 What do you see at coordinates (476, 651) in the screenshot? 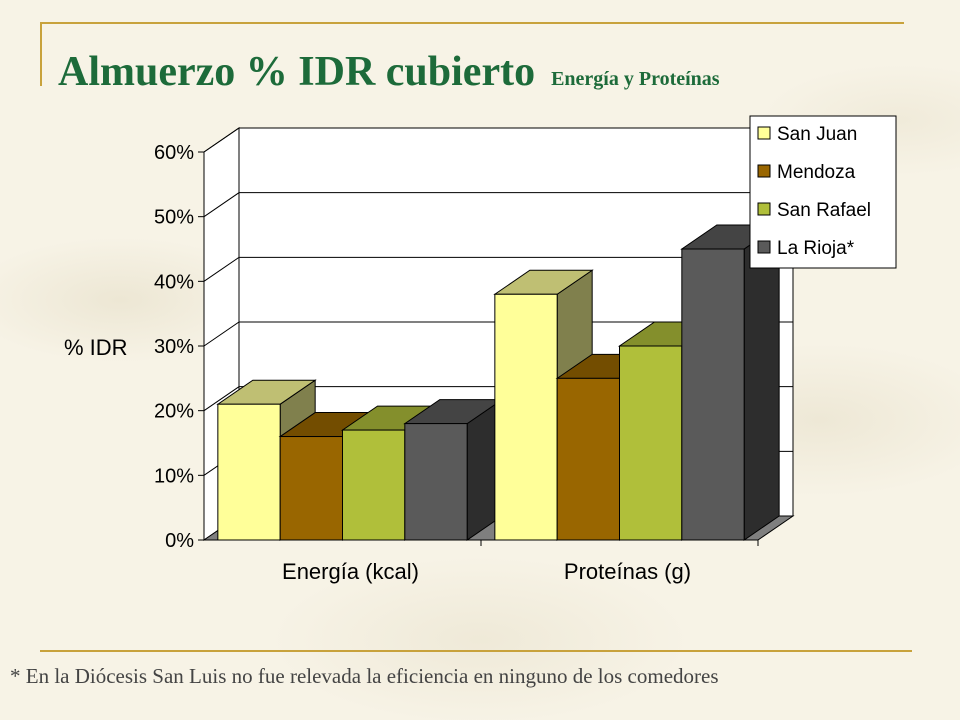
I see `bottom-rule` at bounding box center [476, 651].